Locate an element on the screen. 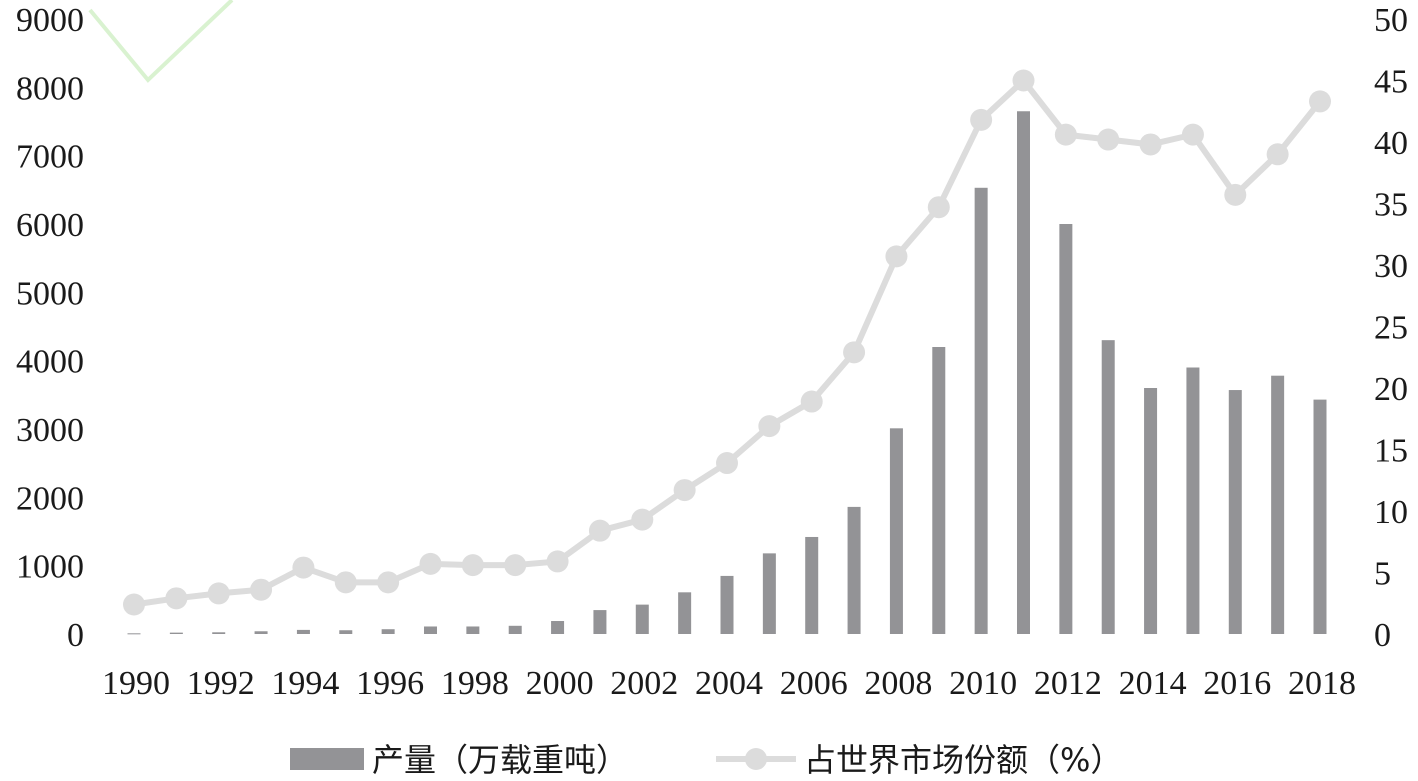  share-point-1990 is located at coordinates (134, 604).